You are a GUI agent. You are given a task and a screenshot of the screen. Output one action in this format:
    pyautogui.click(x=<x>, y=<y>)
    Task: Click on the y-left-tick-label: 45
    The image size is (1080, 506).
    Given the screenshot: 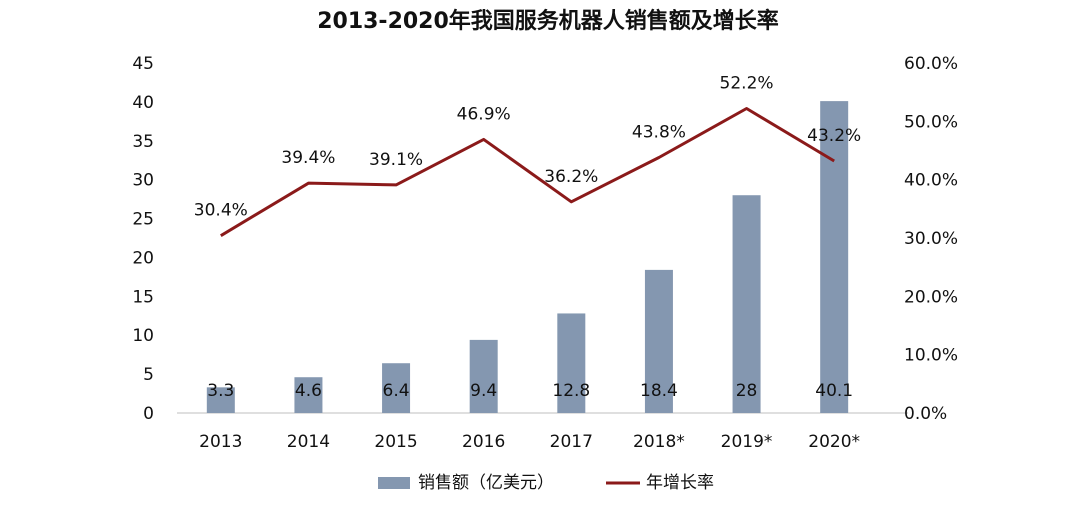 What is the action you would take?
    pyautogui.click(x=143, y=64)
    